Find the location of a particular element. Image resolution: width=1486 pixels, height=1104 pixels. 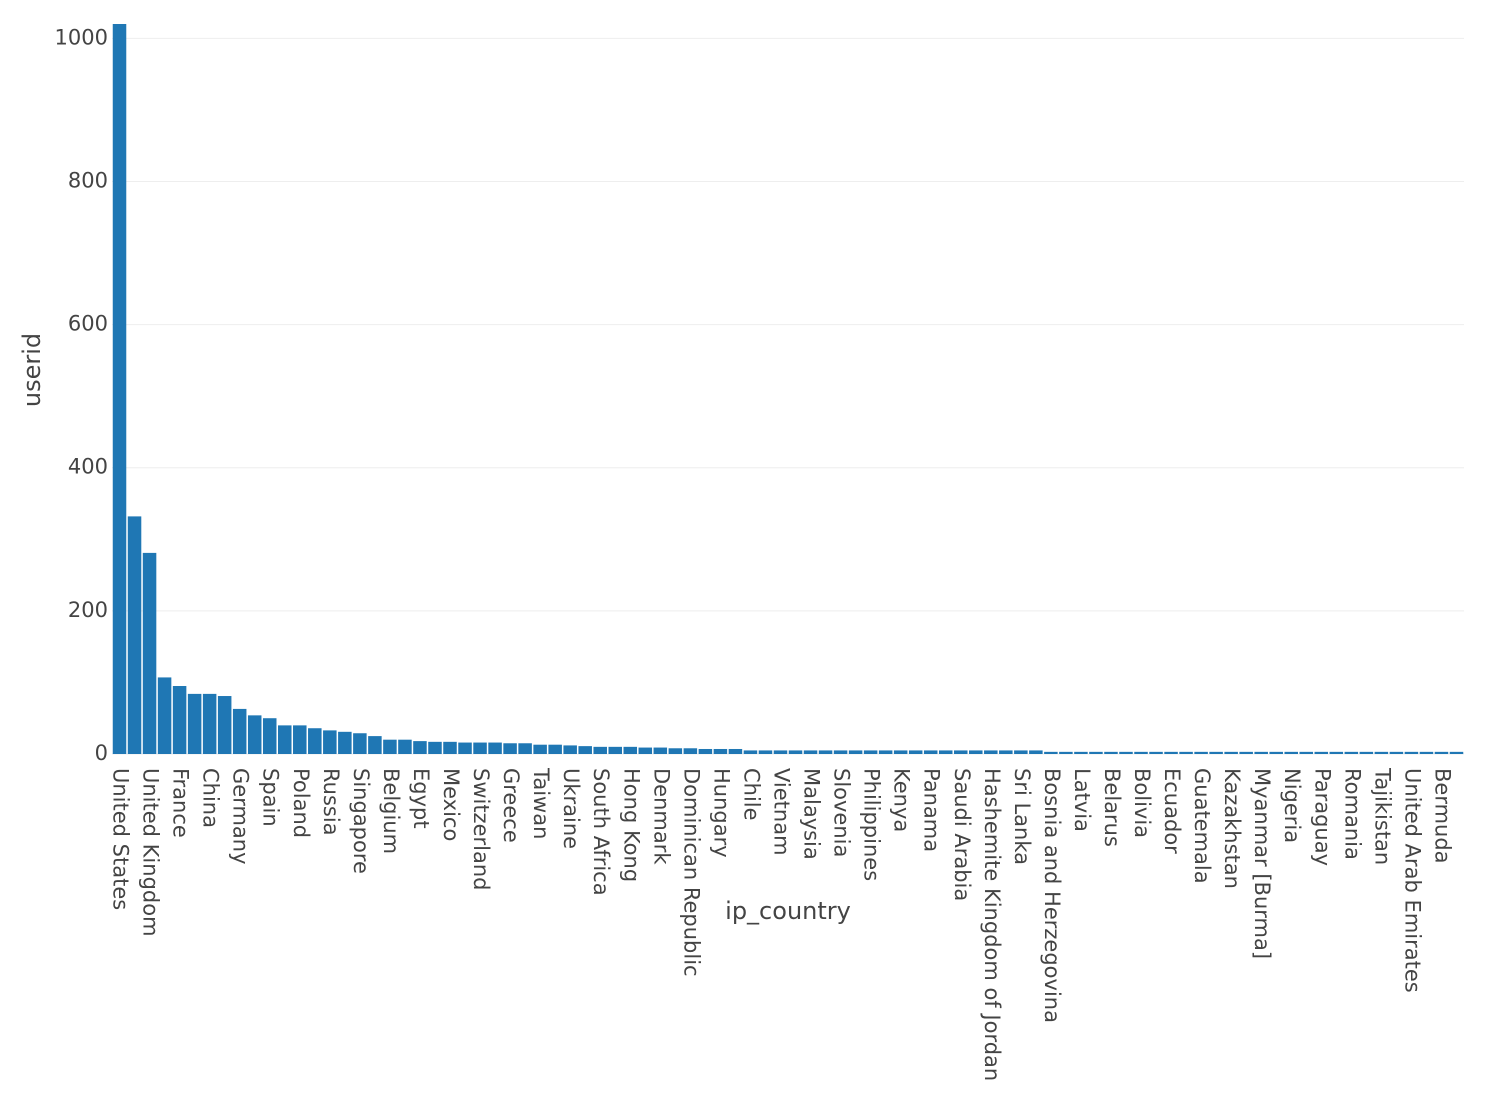

x-tick-label: Spain is located at coordinates (271, 797).